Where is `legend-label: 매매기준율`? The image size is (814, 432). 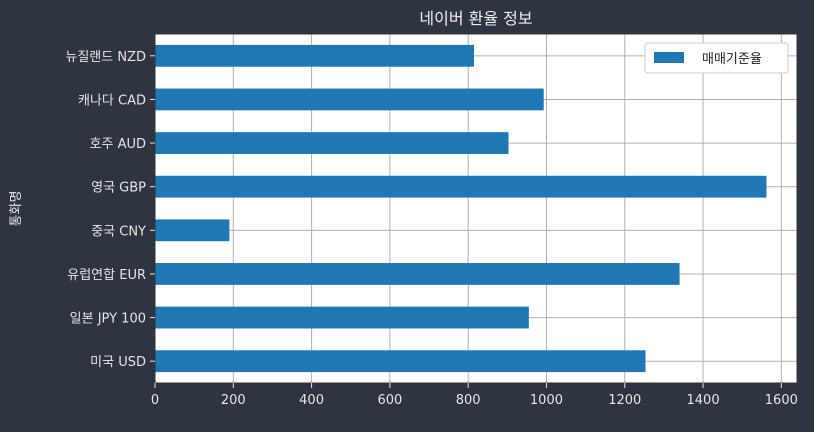 legend-label: 매매기준율 is located at coordinates (732, 59).